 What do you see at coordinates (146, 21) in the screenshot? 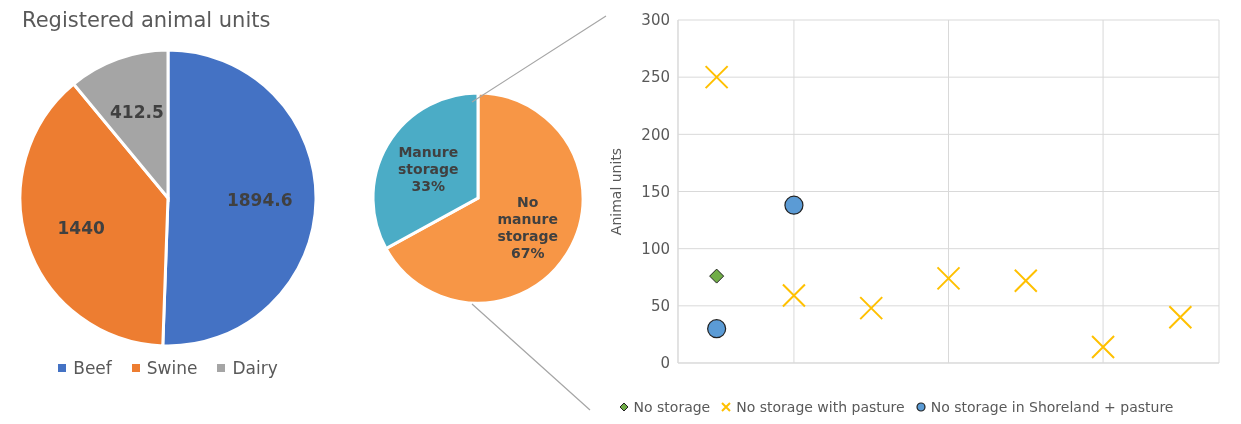
I see `chart-title: Registered animal units` at bounding box center [146, 21].